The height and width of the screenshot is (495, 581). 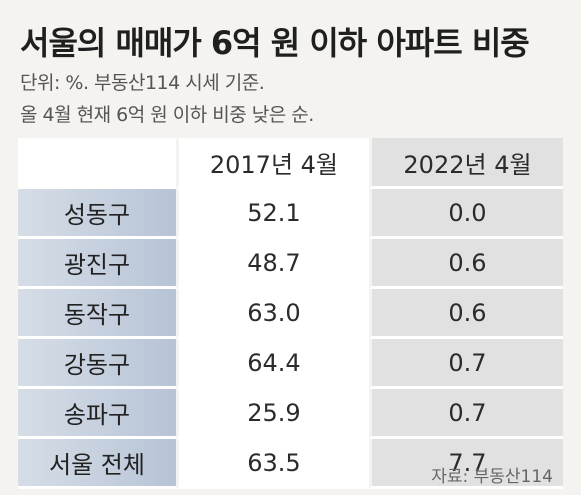 I want to click on district-cell: 서울 전체, so click(x=97, y=464).